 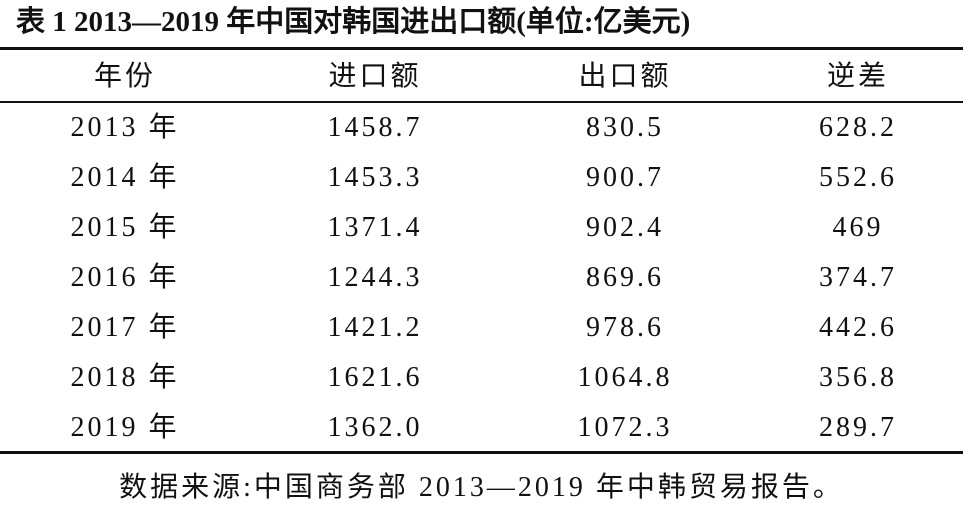 What do you see at coordinates (375, 127) in the screenshot?
I see `table-cell: 1458.7` at bounding box center [375, 127].